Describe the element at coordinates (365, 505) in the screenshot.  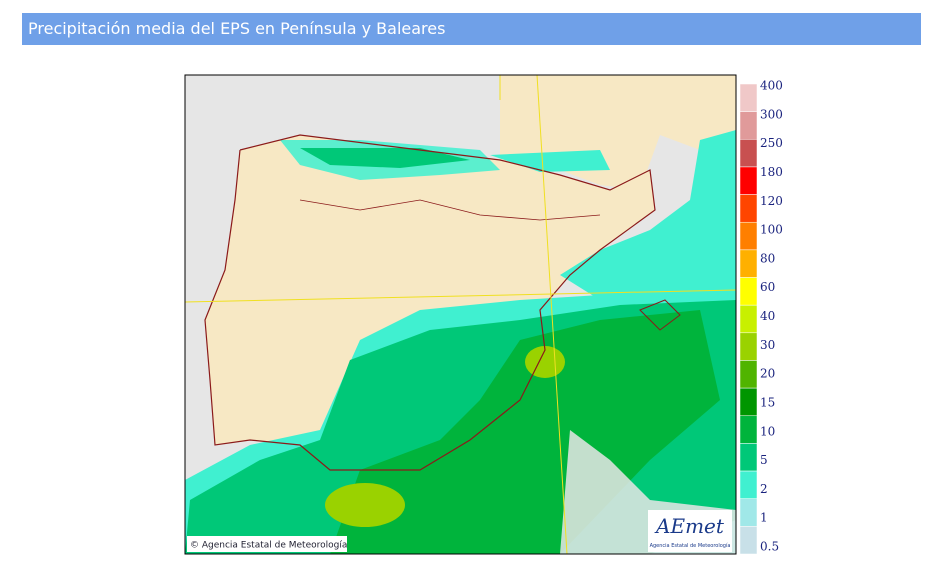
I see `rain-andalusia` at that location.